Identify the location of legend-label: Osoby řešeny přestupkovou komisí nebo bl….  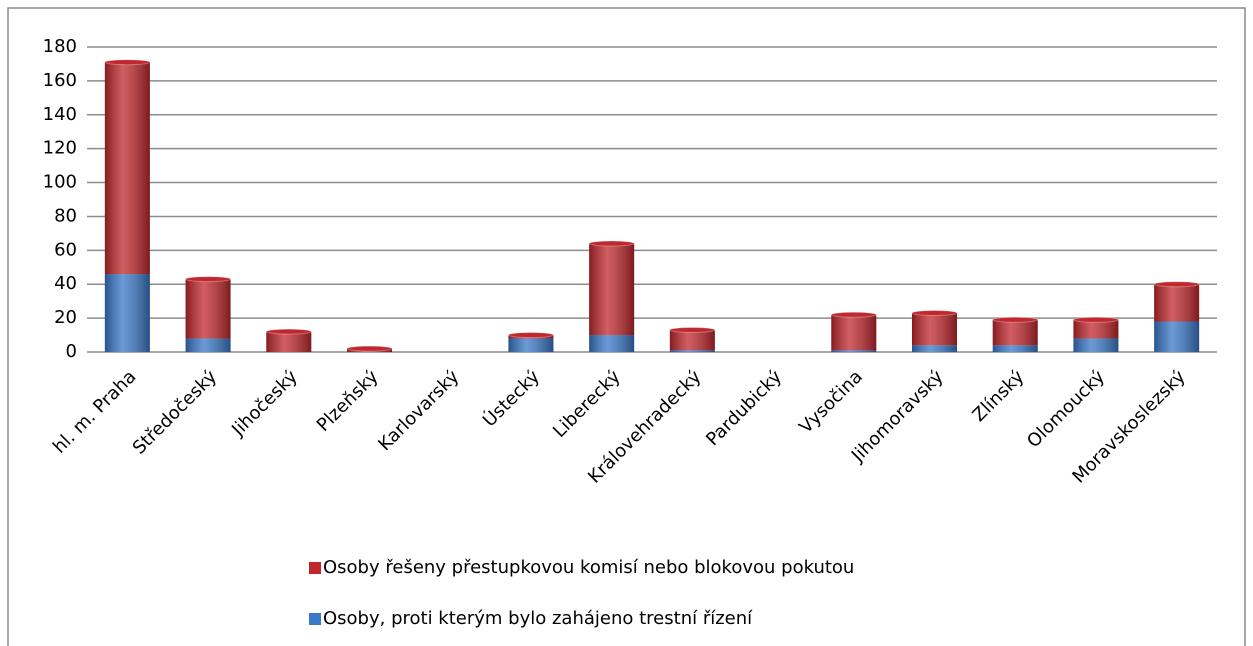
(588, 567).